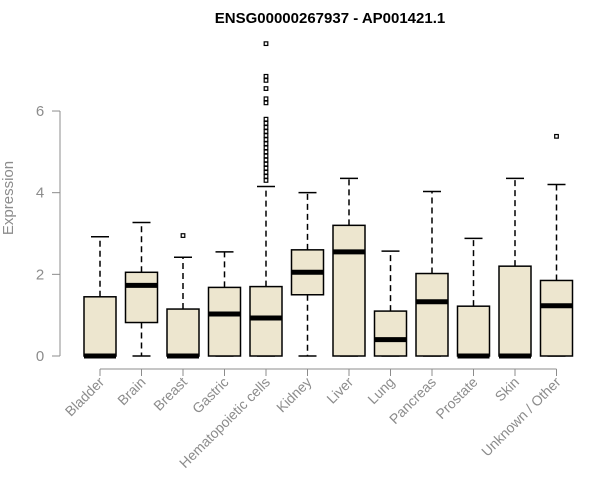  Describe the element at coordinates (507, 389) in the screenshot. I see `x-tick-label: Skin` at that location.